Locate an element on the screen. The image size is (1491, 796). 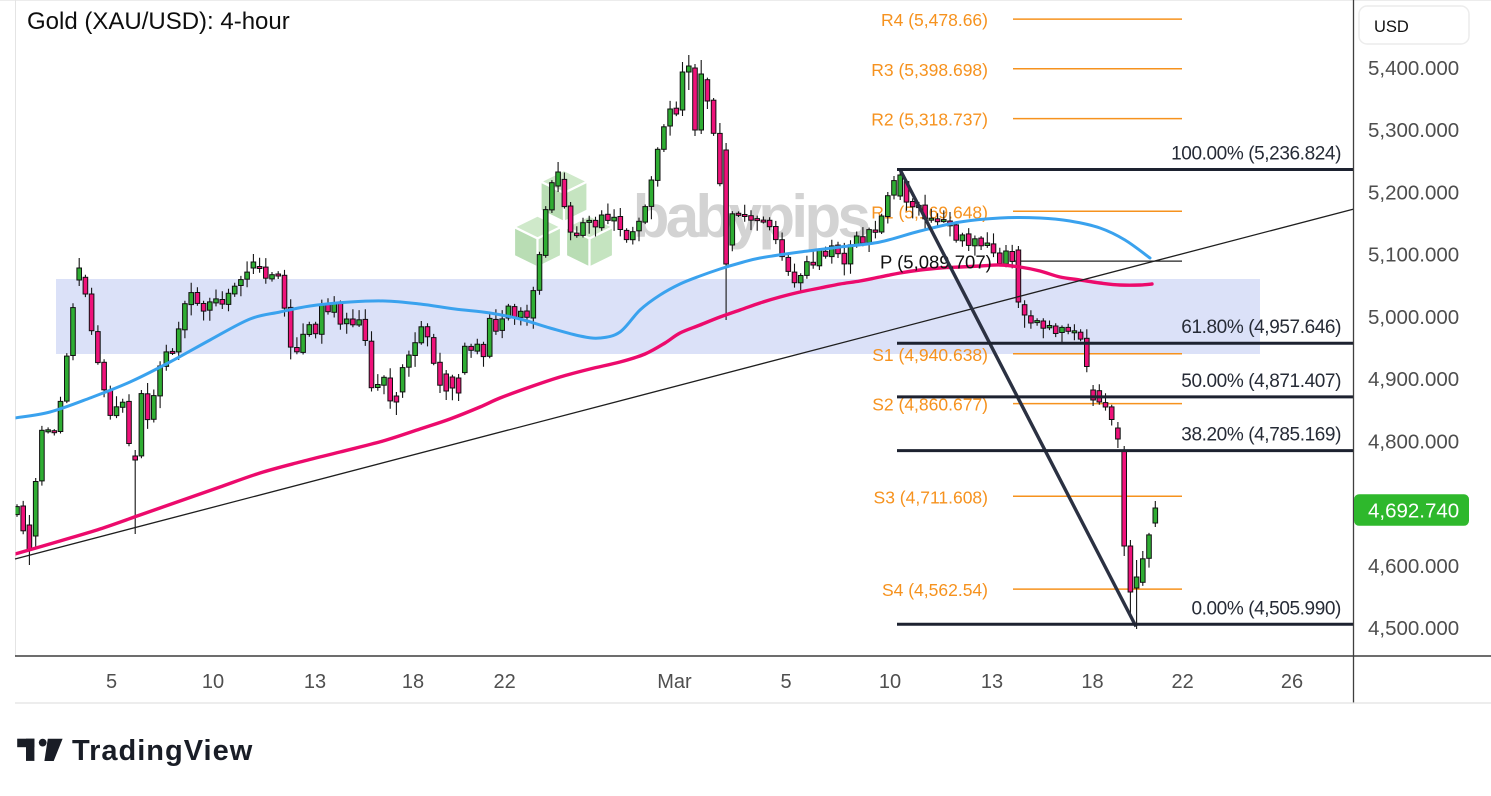
svg-text: R4 (5,478.66) is located at coordinates (934, 20).